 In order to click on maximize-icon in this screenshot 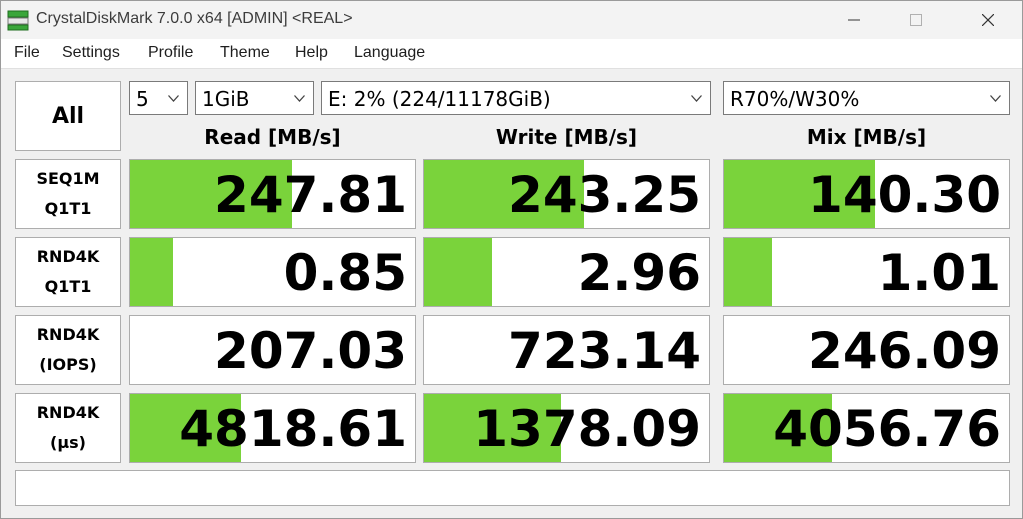, I will do `click(916, 20)`.